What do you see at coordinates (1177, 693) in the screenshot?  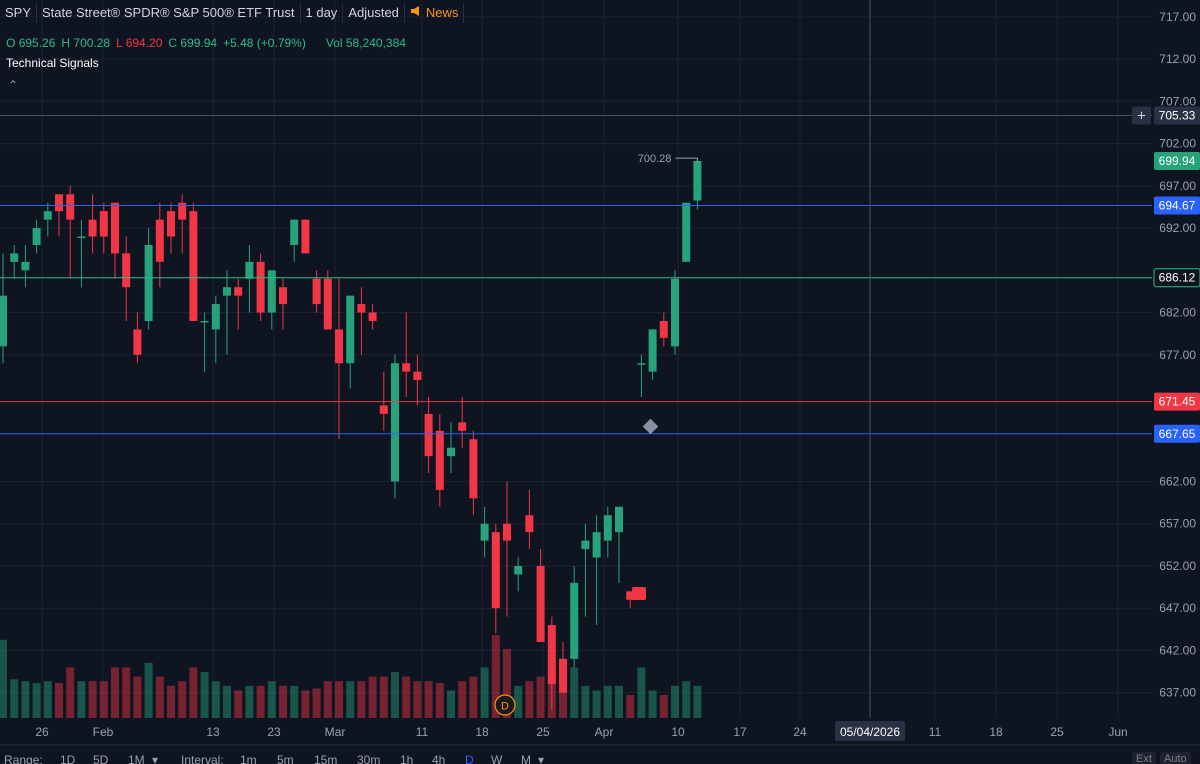 I see `y-tick-label: 637.00` at bounding box center [1177, 693].